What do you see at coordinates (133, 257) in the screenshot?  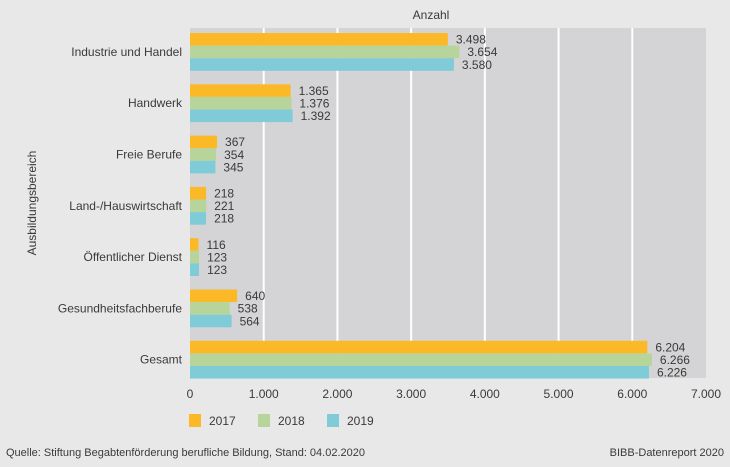 I see `category-label: Öffentlicher Dienst` at bounding box center [133, 257].